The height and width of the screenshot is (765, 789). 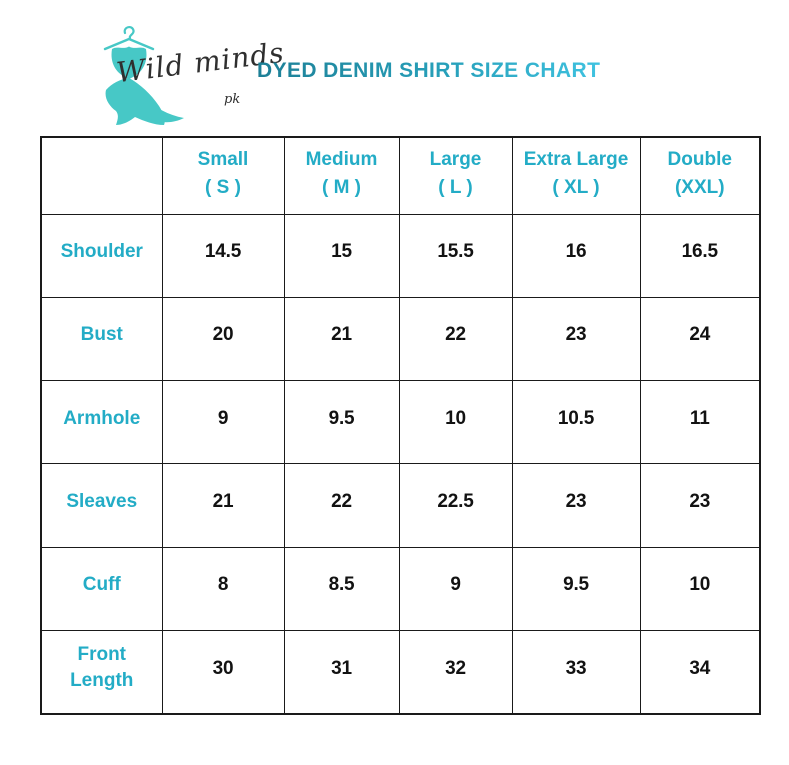 I want to click on row-label-sleaves: Sleaves, so click(x=101, y=505).